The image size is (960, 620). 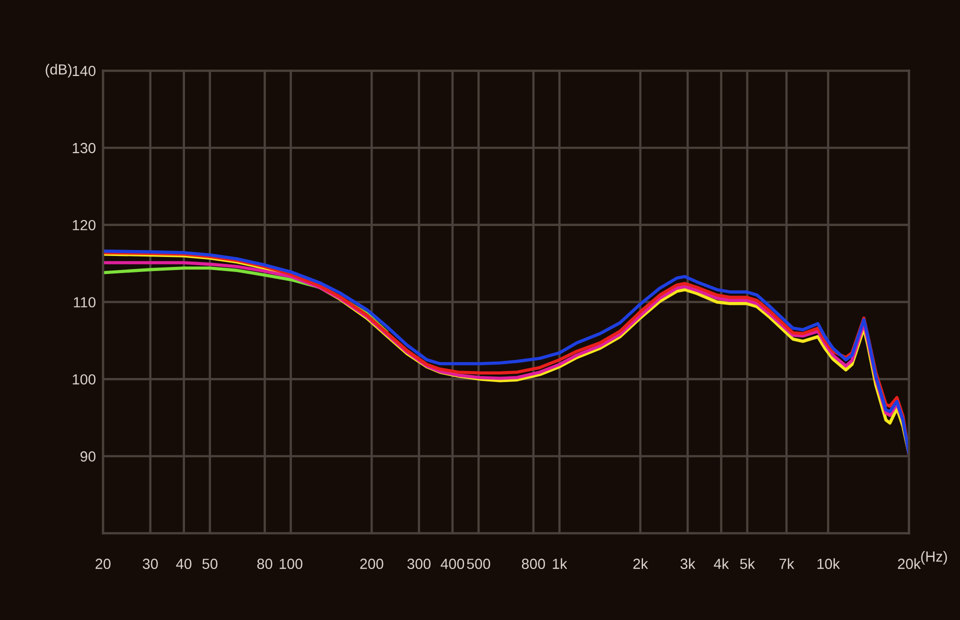 What do you see at coordinates (787, 563) in the screenshot?
I see `x-tick-label: 7k` at bounding box center [787, 563].